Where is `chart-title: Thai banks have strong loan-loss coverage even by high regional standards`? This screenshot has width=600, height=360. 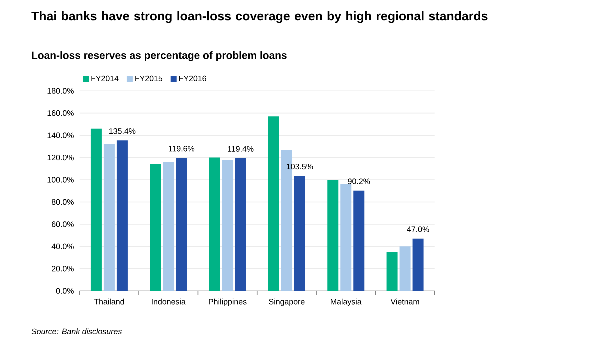
chart-title: Thai banks have strong loan-loss coverage even by high regional standards is located at coordinates (260, 18).